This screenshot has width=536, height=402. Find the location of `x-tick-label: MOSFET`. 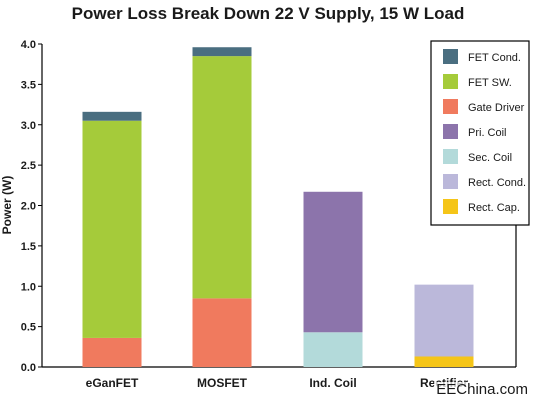

x-tick-label: MOSFET is located at coordinates (222, 383).